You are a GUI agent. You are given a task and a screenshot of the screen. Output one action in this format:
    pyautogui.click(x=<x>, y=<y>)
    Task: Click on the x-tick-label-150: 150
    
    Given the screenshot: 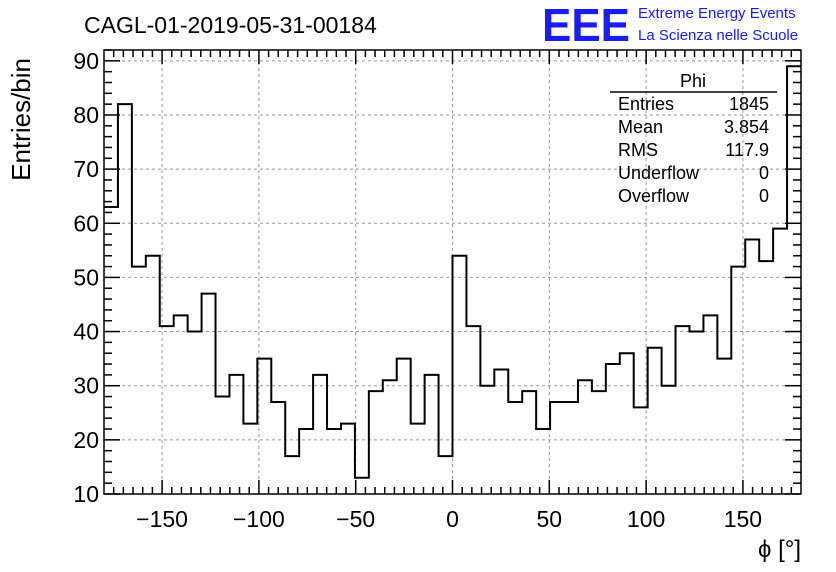 What is the action you would take?
    pyautogui.click(x=743, y=519)
    